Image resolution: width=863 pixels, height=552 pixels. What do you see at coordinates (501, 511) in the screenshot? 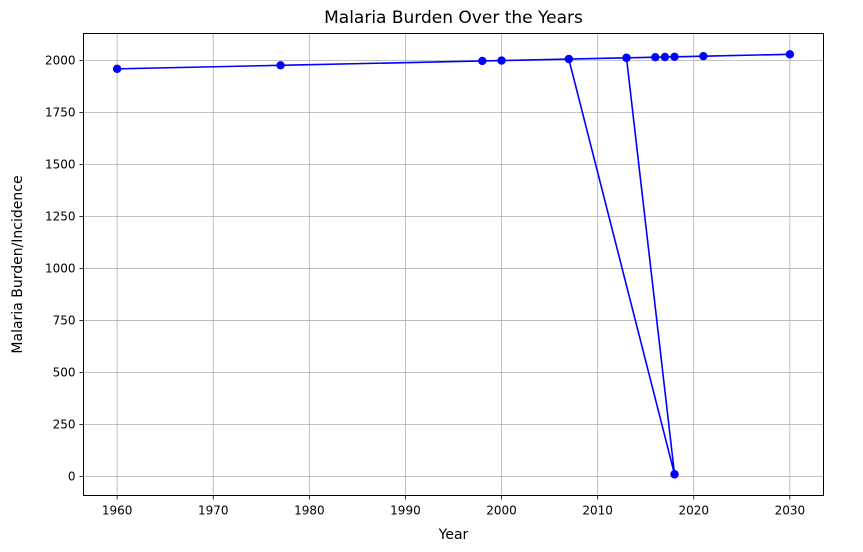
I see `x-tick-label: 2000` at bounding box center [501, 511].